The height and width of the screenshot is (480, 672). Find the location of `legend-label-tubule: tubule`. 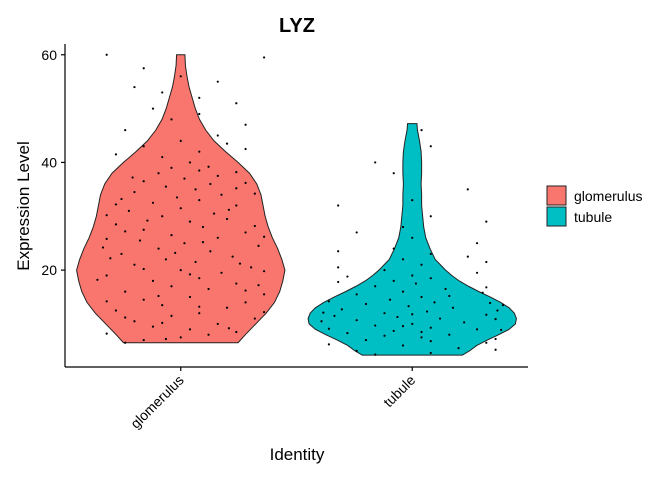

legend-label-tubule: tubule is located at coordinates (593, 217).